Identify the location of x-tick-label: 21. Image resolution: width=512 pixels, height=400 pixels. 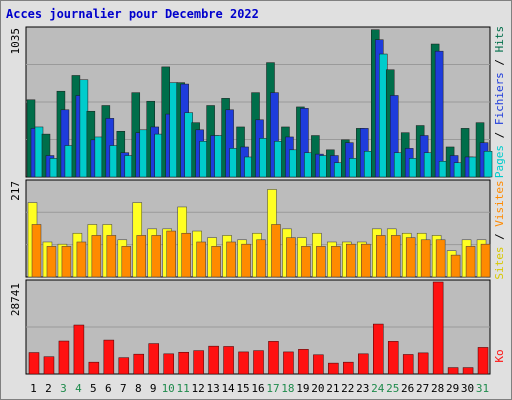
(332, 388).